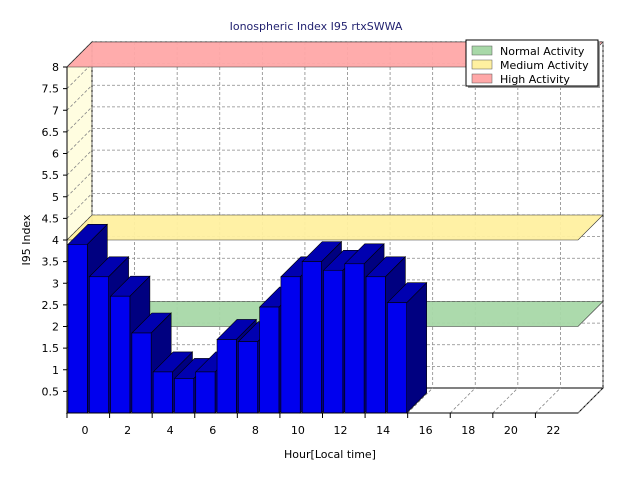 This screenshot has width=640, height=480. What do you see at coordinates (51, 305) in the screenshot?
I see `y-tick-label: 2.5` at bounding box center [51, 305].